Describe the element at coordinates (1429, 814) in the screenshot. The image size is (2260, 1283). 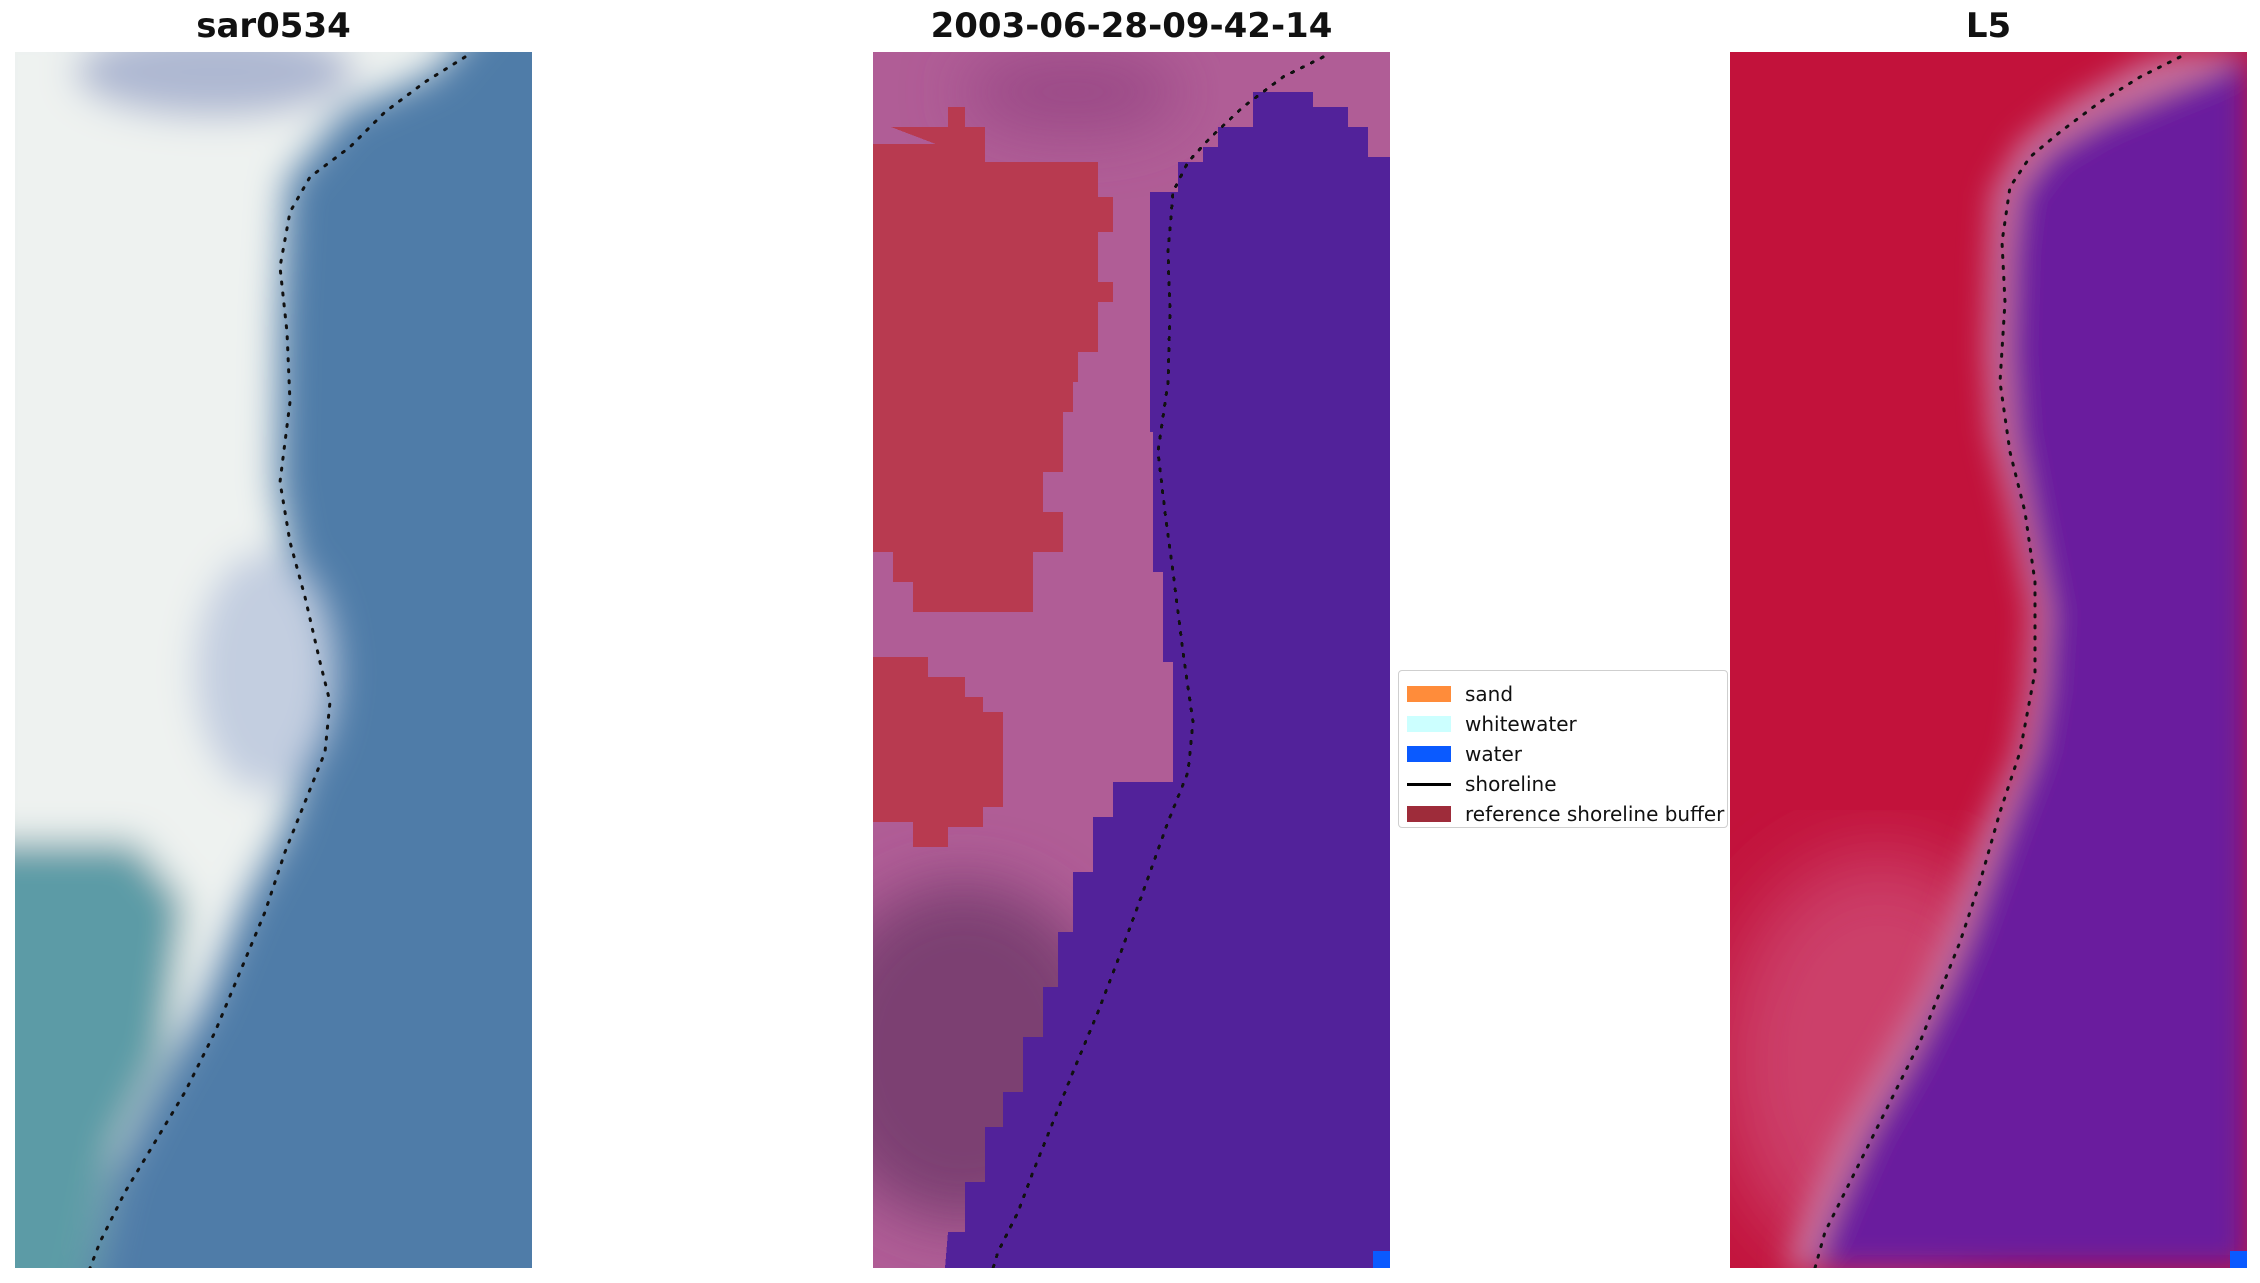
I see `legend-swatch-reference-buffer` at that location.